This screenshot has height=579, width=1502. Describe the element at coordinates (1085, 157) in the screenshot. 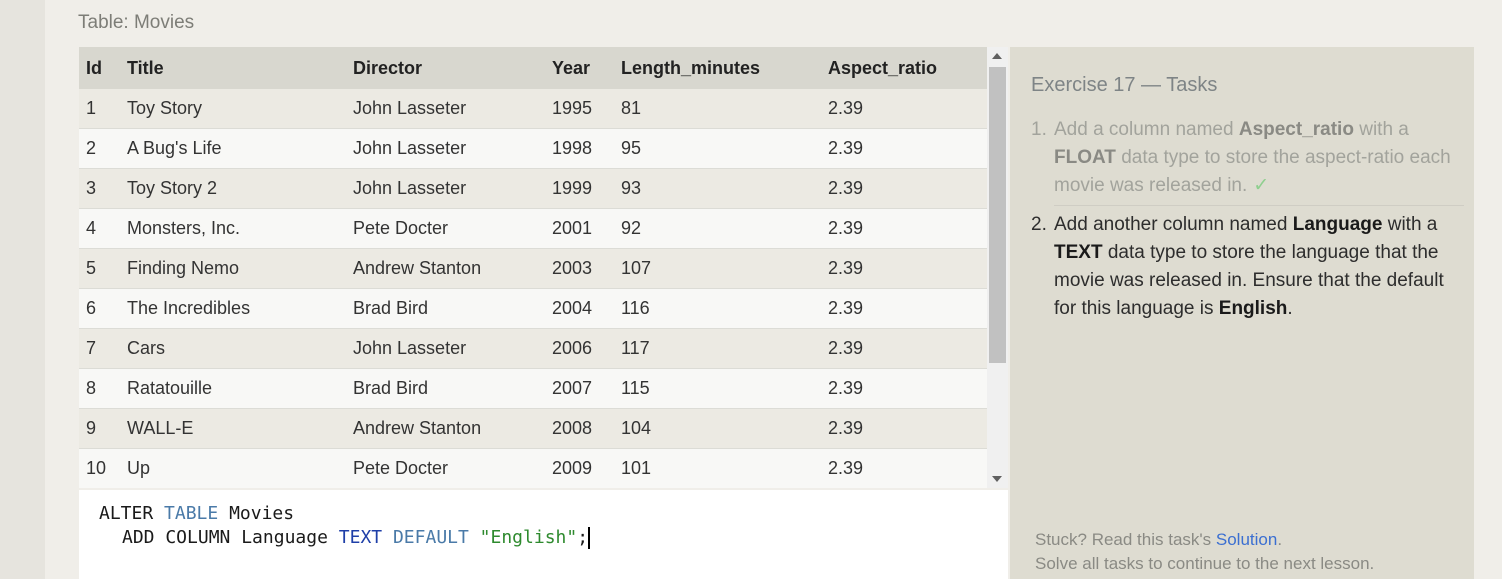

I see `task-emphasis-float: FLOAT` at that location.